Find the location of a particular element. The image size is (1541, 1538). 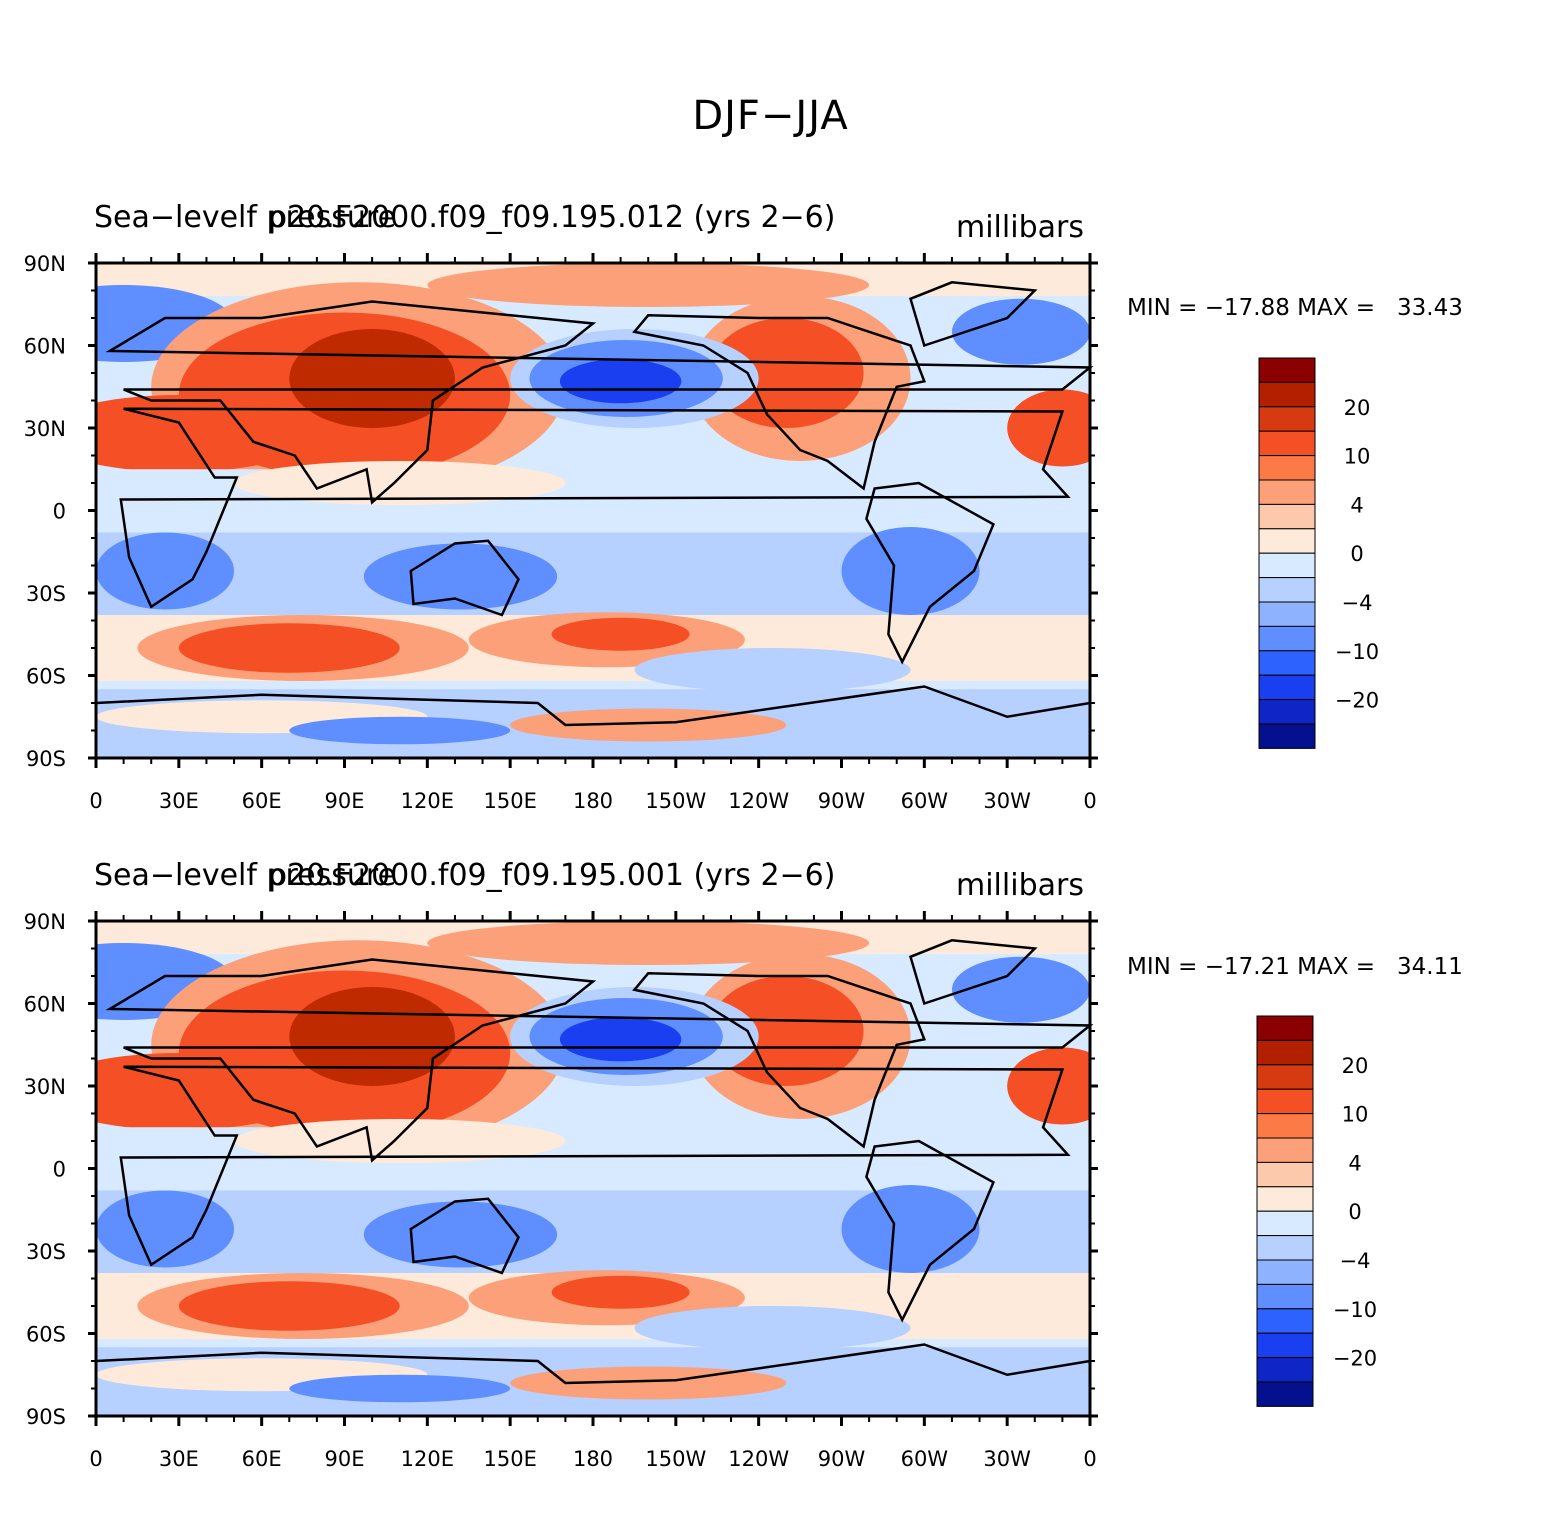

min-max-text: MIN = −17.21 MAX = 34.11 is located at coordinates (1295, 967).